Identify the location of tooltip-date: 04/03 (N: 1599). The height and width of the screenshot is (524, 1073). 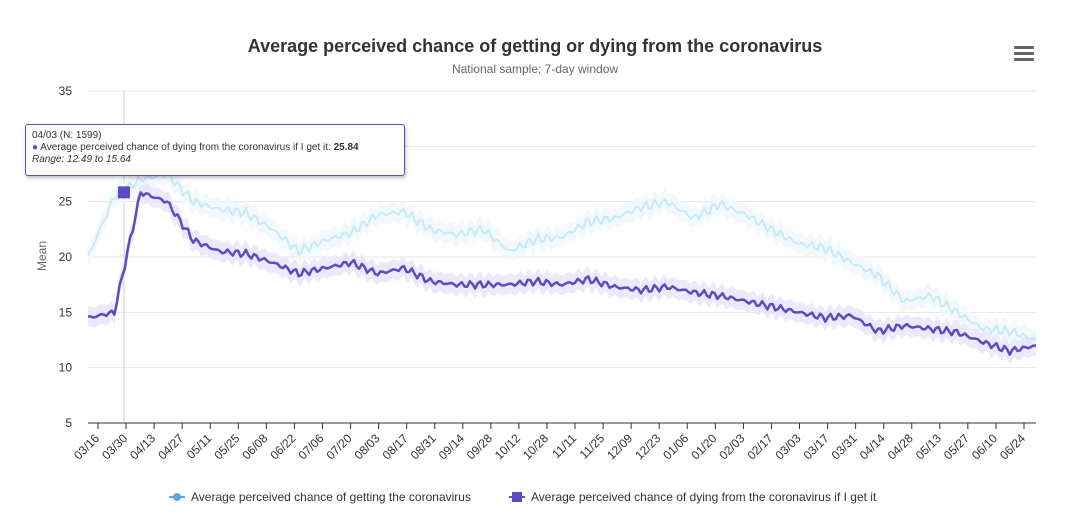
(67, 135).